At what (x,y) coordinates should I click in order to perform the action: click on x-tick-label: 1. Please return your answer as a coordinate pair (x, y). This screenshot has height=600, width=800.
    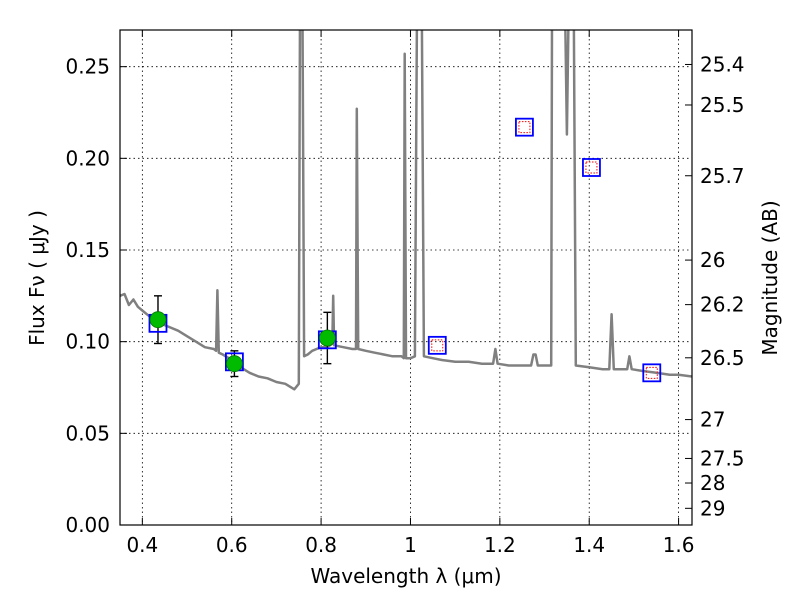
    Looking at the image, I should click on (410, 545).